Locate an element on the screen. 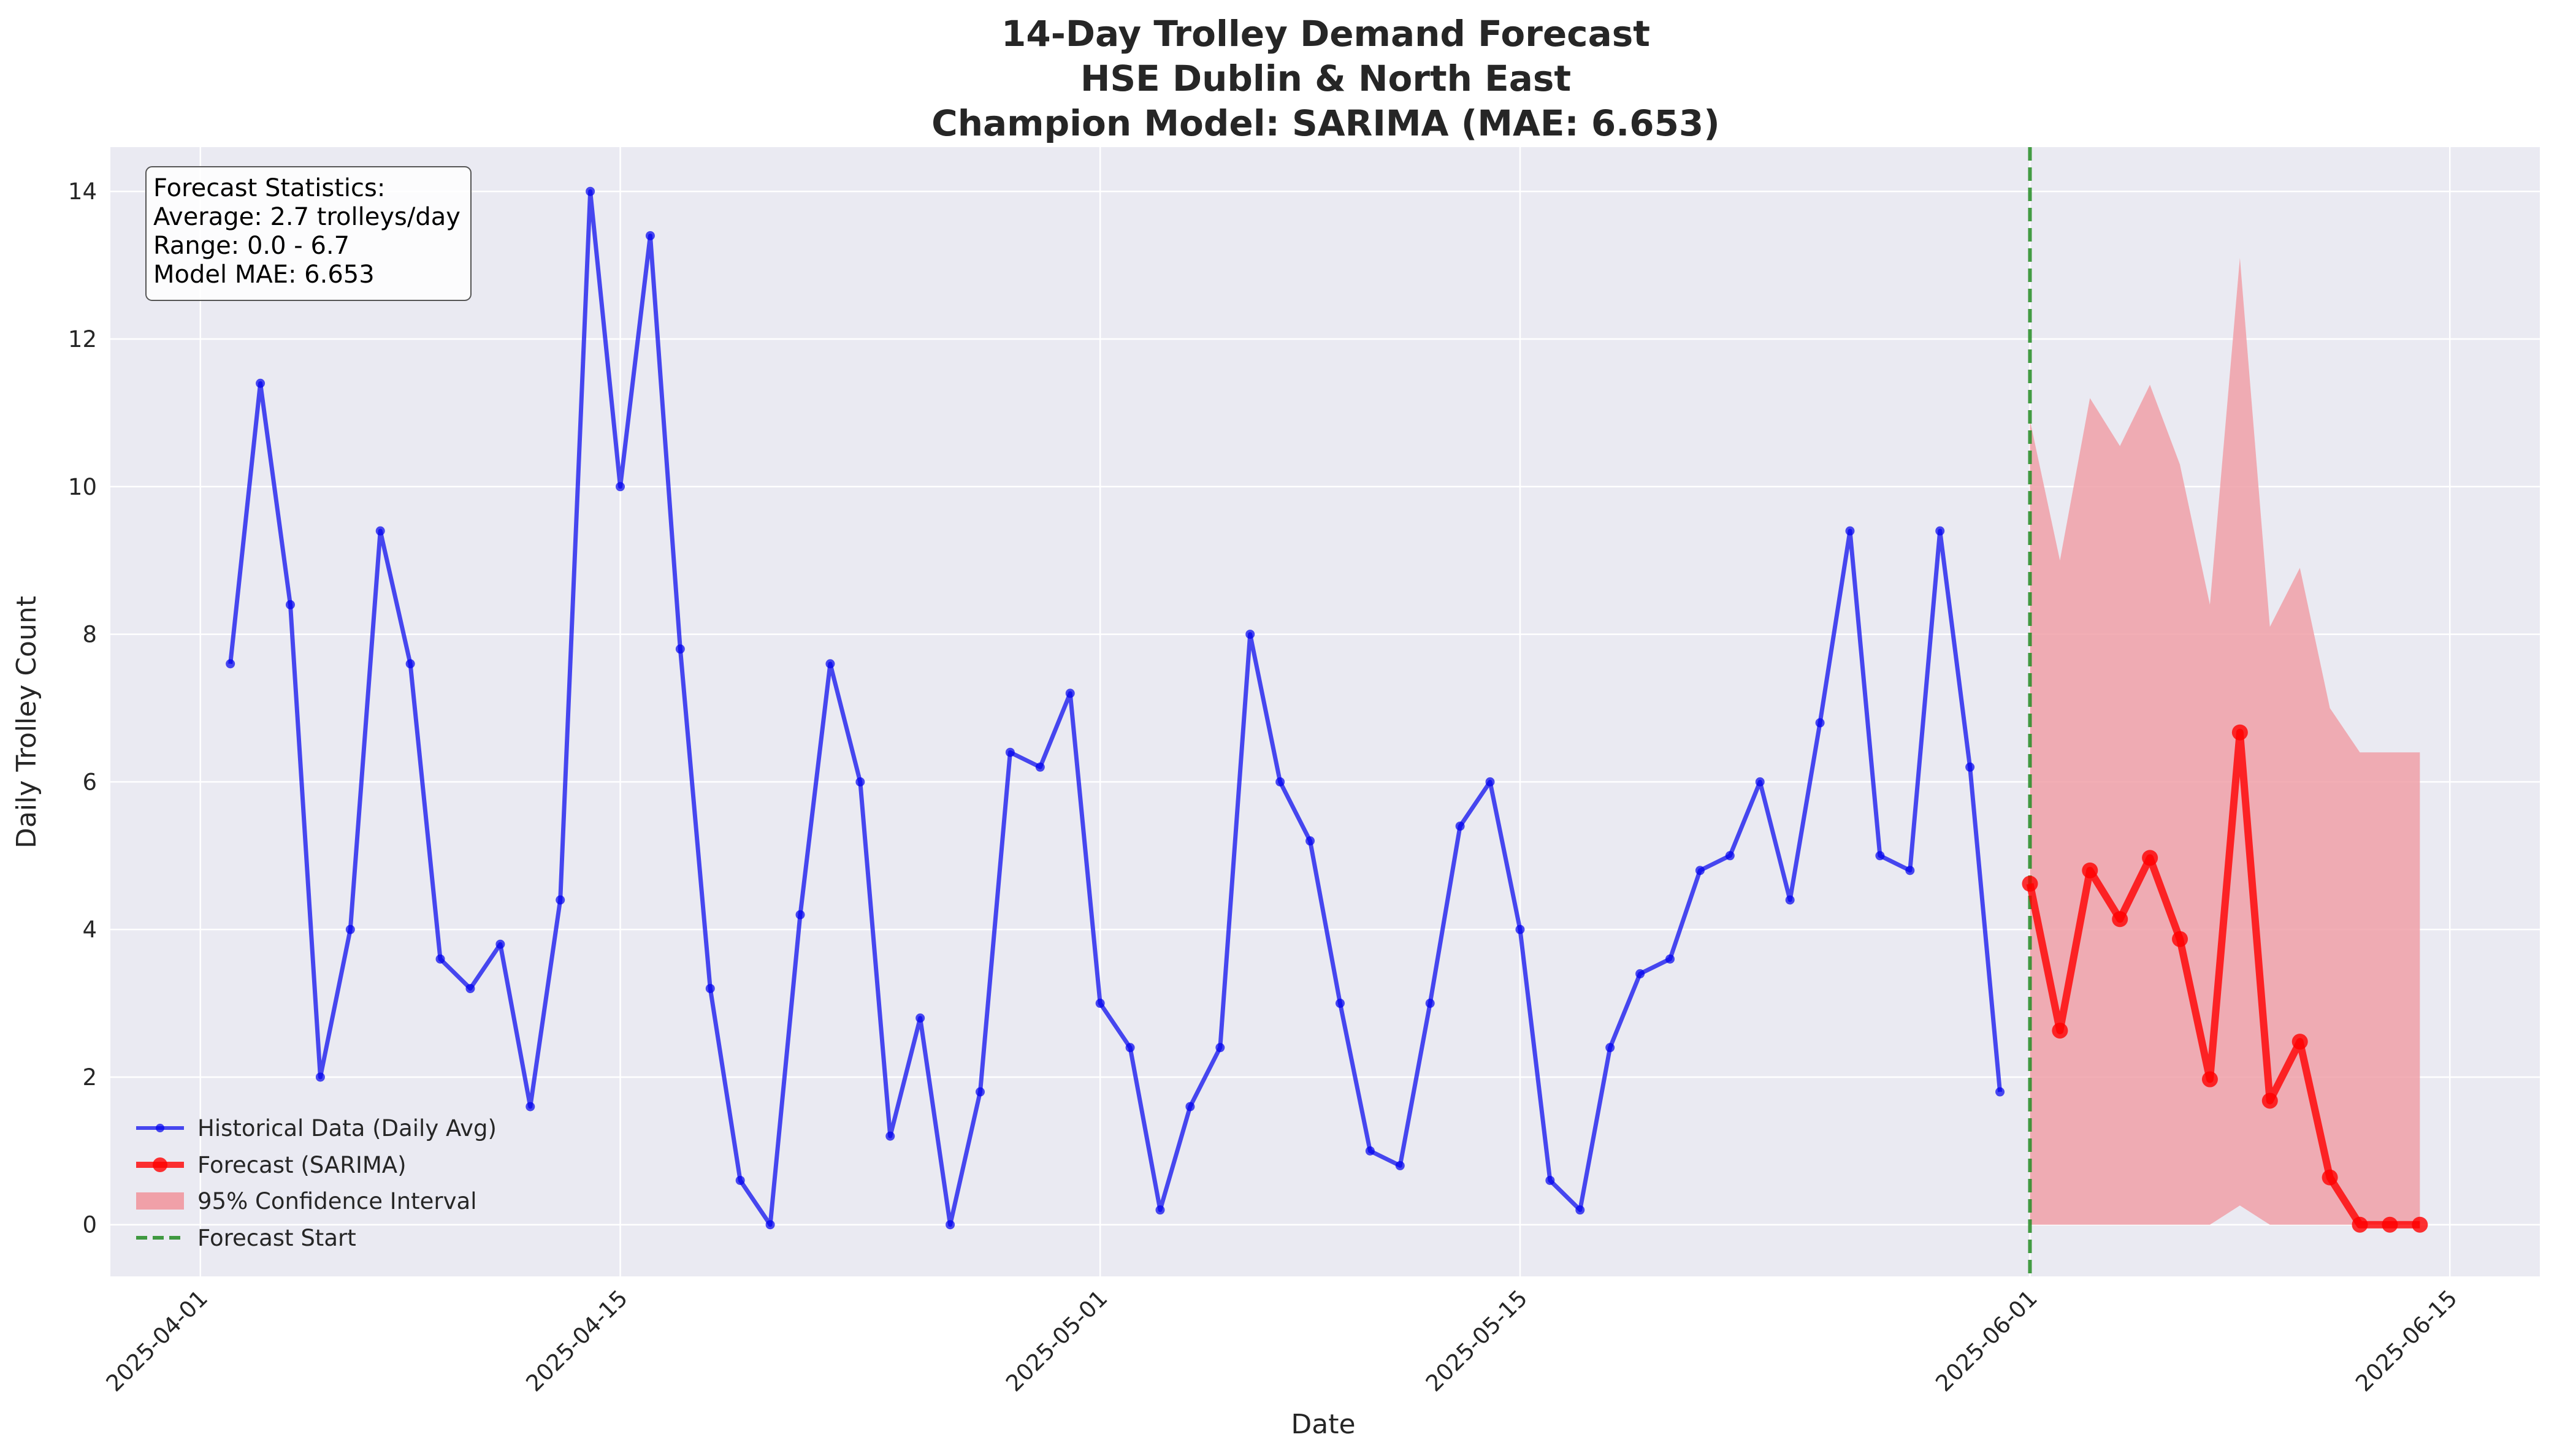 This screenshot has height=1456, width=2557. x-axis-label: Date is located at coordinates (1323, 1425).